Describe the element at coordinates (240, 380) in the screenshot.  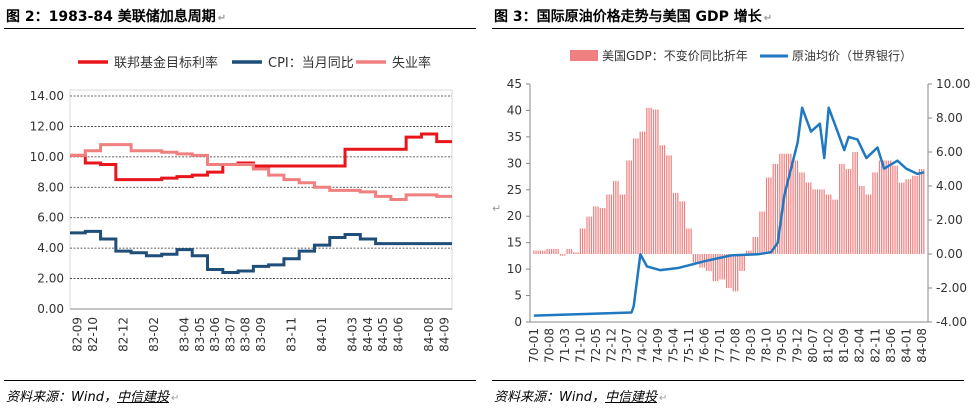
I see `source-rule` at that location.